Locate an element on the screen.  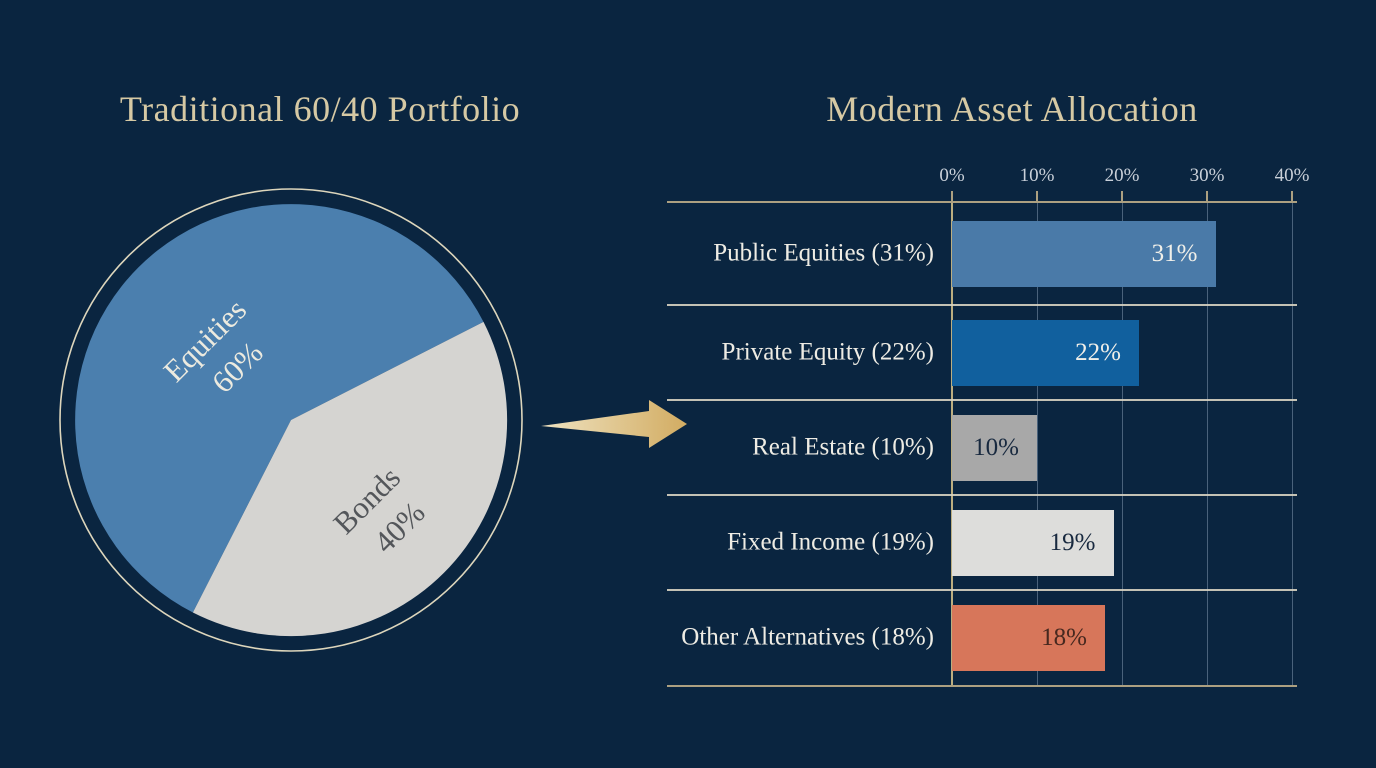
axis-tick-label: 30% is located at coordinates (1207, 175).